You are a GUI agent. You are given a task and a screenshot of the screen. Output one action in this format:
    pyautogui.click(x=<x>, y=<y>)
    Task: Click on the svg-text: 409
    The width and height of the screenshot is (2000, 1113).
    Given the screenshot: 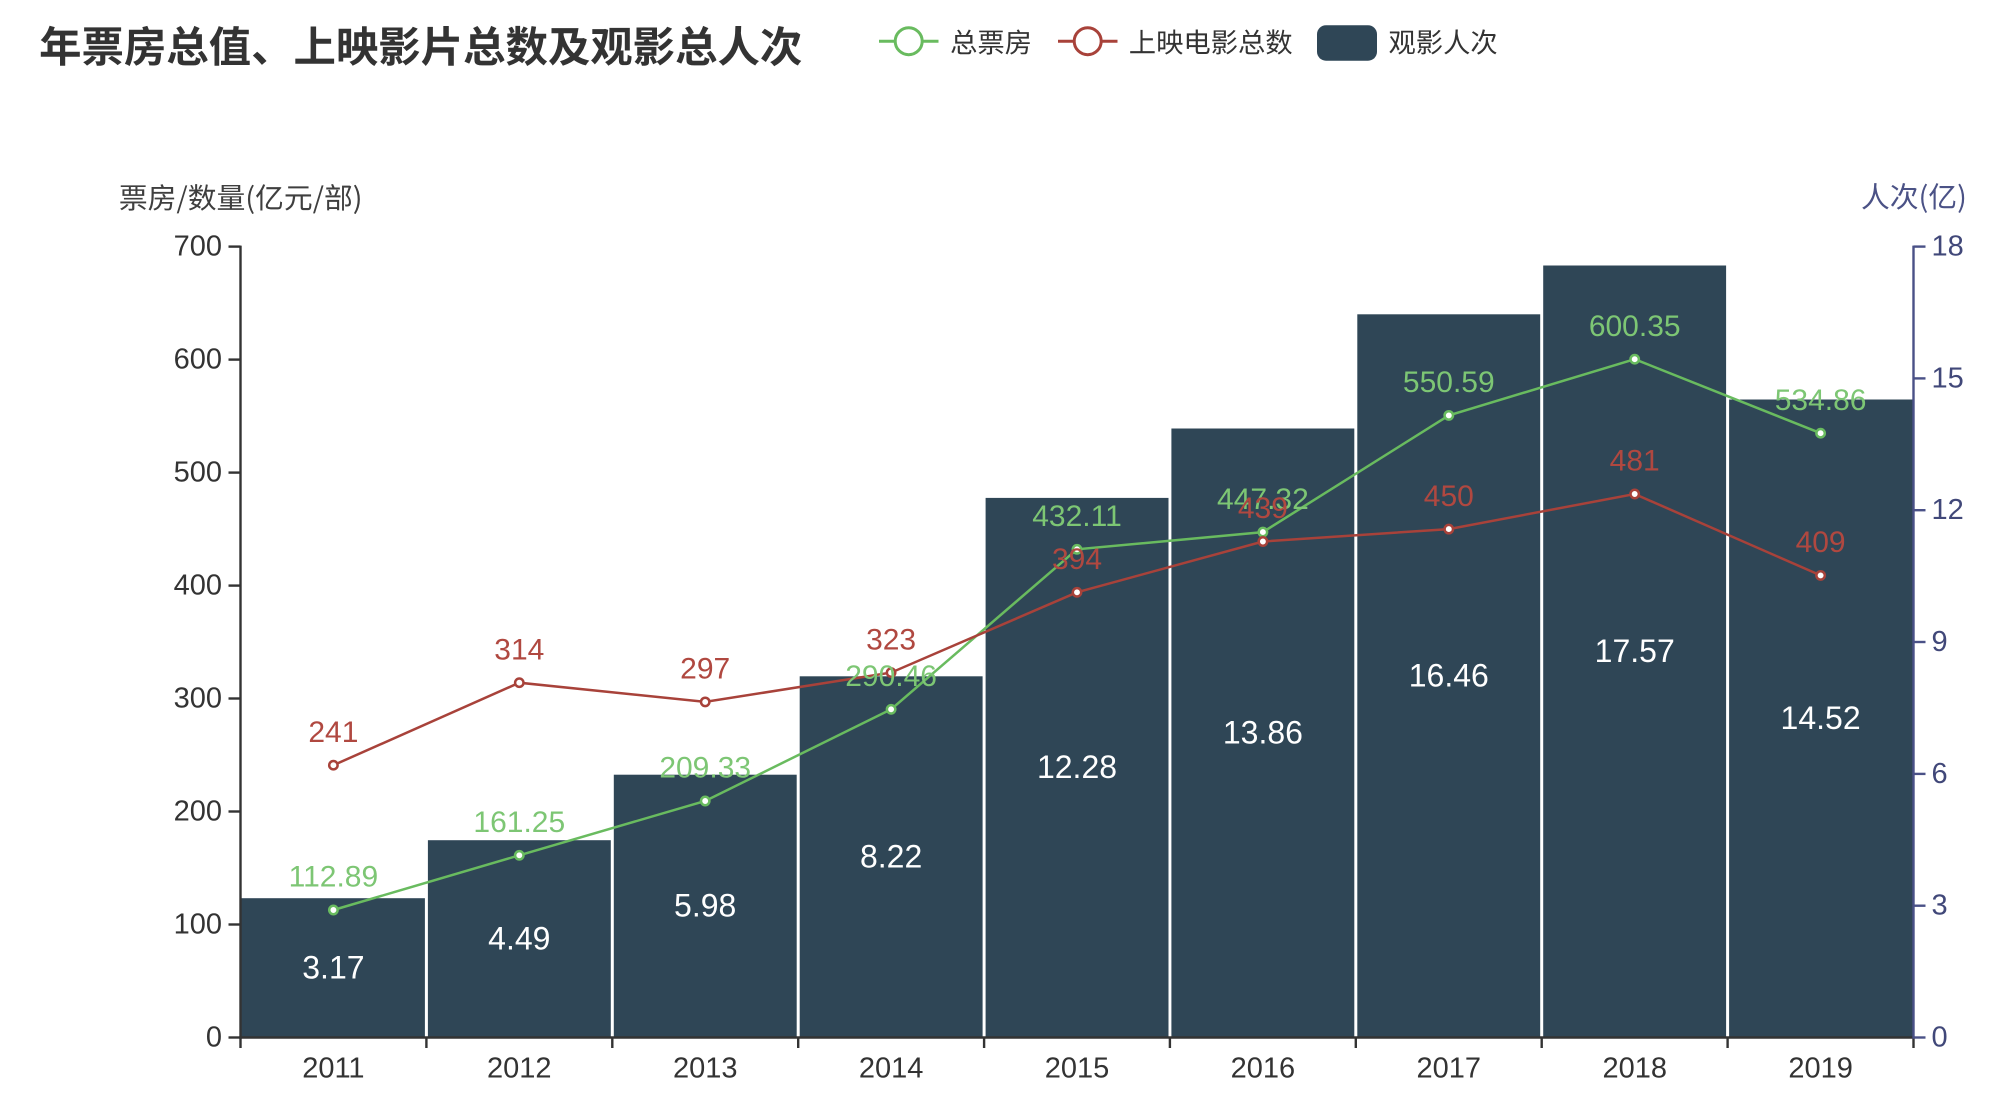 What is the action you would take?
    pyautogui.click(x=1821, y=542)
    